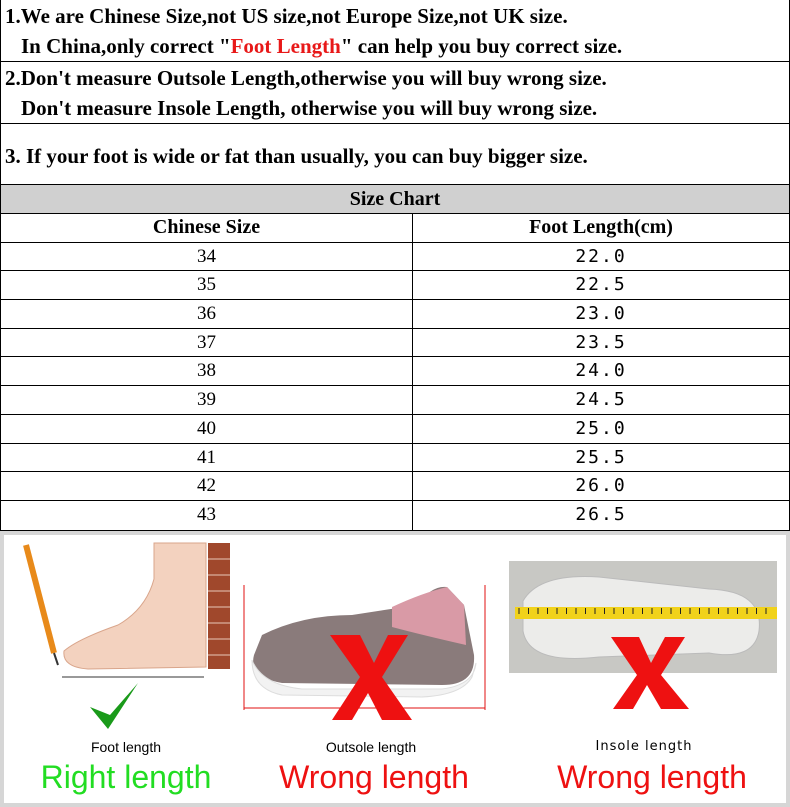  I want to click on table-row: 35 22.5, so click(395, 286).